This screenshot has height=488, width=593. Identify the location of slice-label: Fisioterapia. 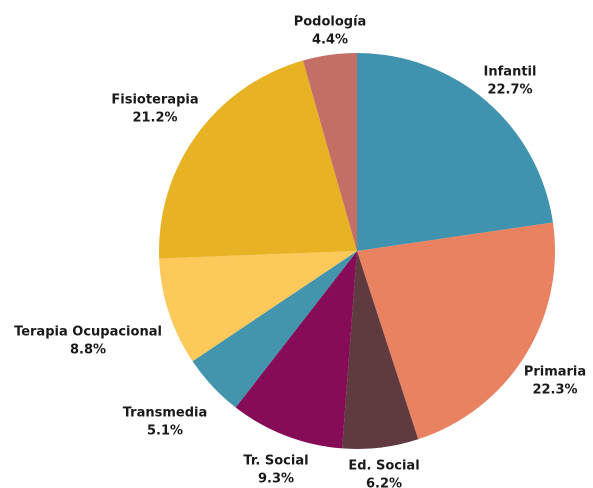
(154, 100).